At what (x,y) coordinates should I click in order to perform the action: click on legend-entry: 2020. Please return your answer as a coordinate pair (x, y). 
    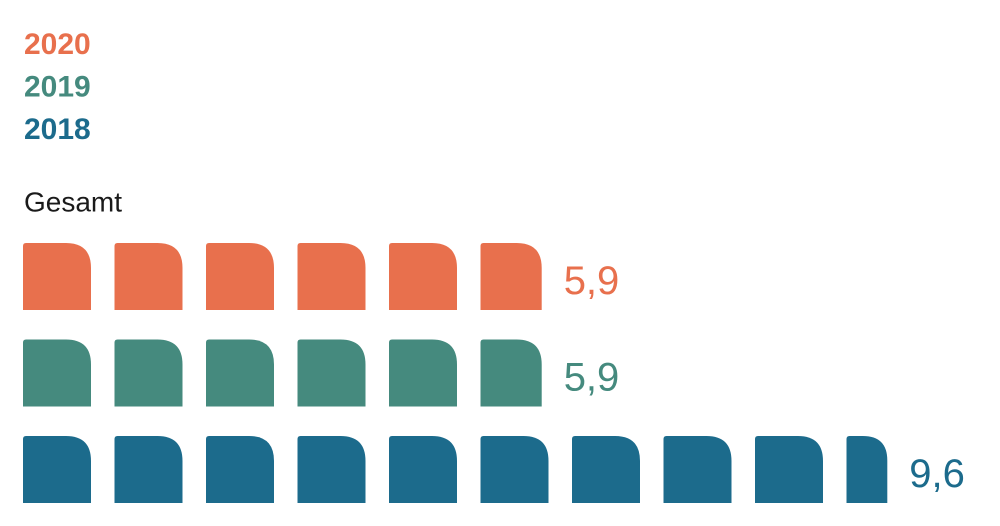
    Looking at the image, I should click on (57, 44).